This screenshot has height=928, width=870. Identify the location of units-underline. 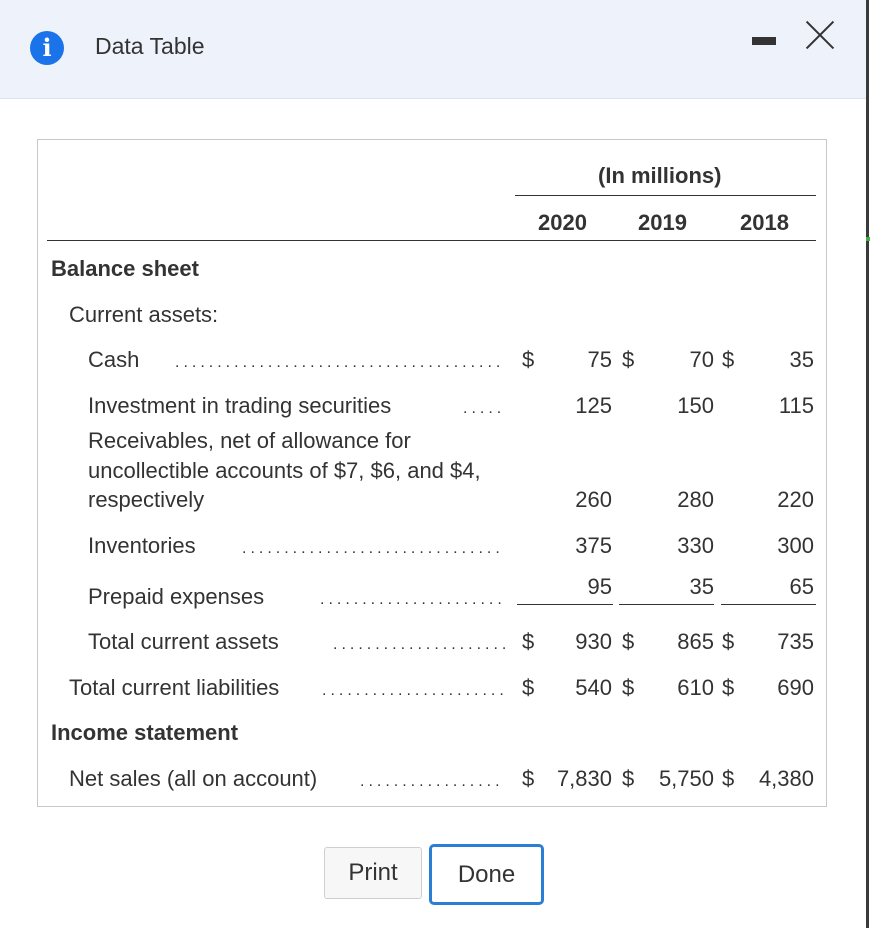
(665, 195).